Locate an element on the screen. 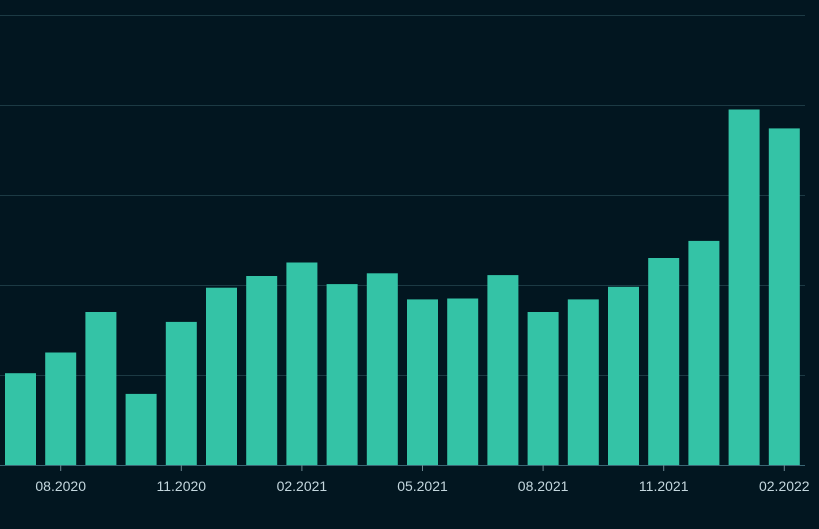 This screenshot has width=819, height=529. x-tick-label: 08.2020 is located at coordinates (60, 486).